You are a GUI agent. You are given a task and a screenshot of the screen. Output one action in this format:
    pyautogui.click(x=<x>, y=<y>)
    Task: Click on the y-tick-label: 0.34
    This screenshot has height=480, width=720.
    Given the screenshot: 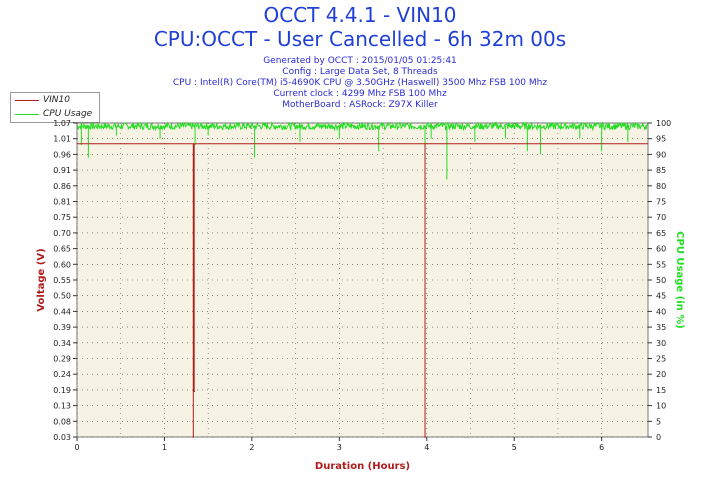 What is the action you would take?
    pyautogui.click(x=62, y=343)
    